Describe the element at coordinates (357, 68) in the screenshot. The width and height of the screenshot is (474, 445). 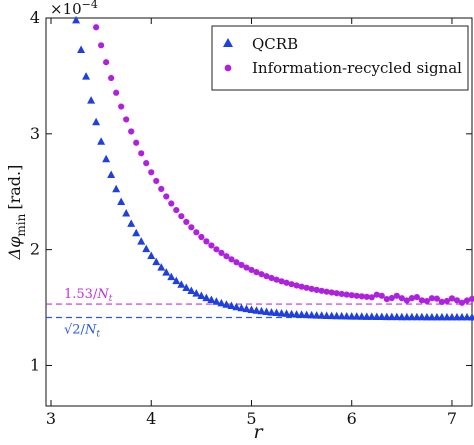
I see `legend-label-information-recycled: Information-recycled signal` at that location.